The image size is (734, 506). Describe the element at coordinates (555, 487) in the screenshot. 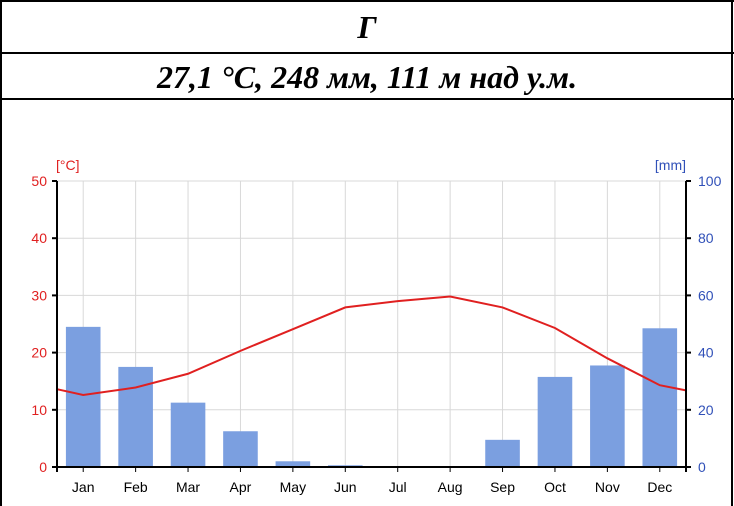

I see `month-label: Oct` at that location.